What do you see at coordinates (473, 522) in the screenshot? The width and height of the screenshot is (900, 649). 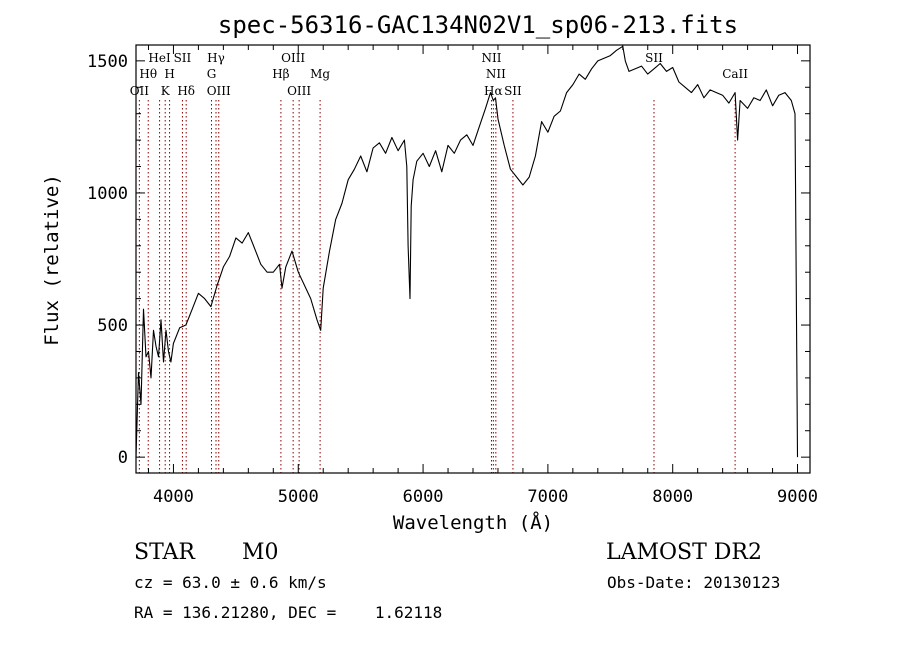 I see `x-axis-label: Wavelength (Å)` at bounding box center [473, 522].